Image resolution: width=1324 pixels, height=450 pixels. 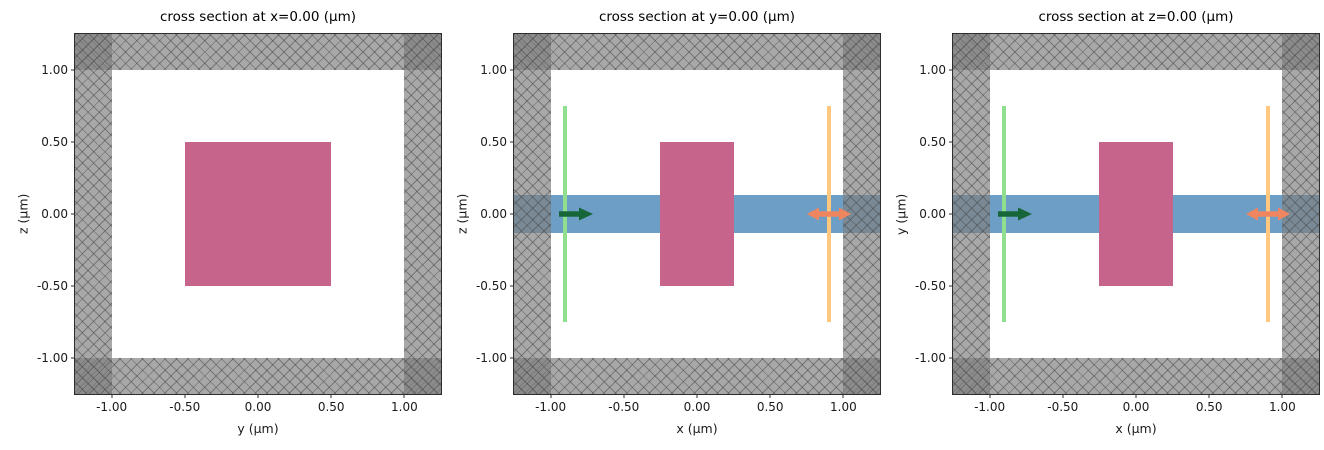 I want to click on panel-title: cross section at y=0.00 (μm), so click(x=697, y=17).